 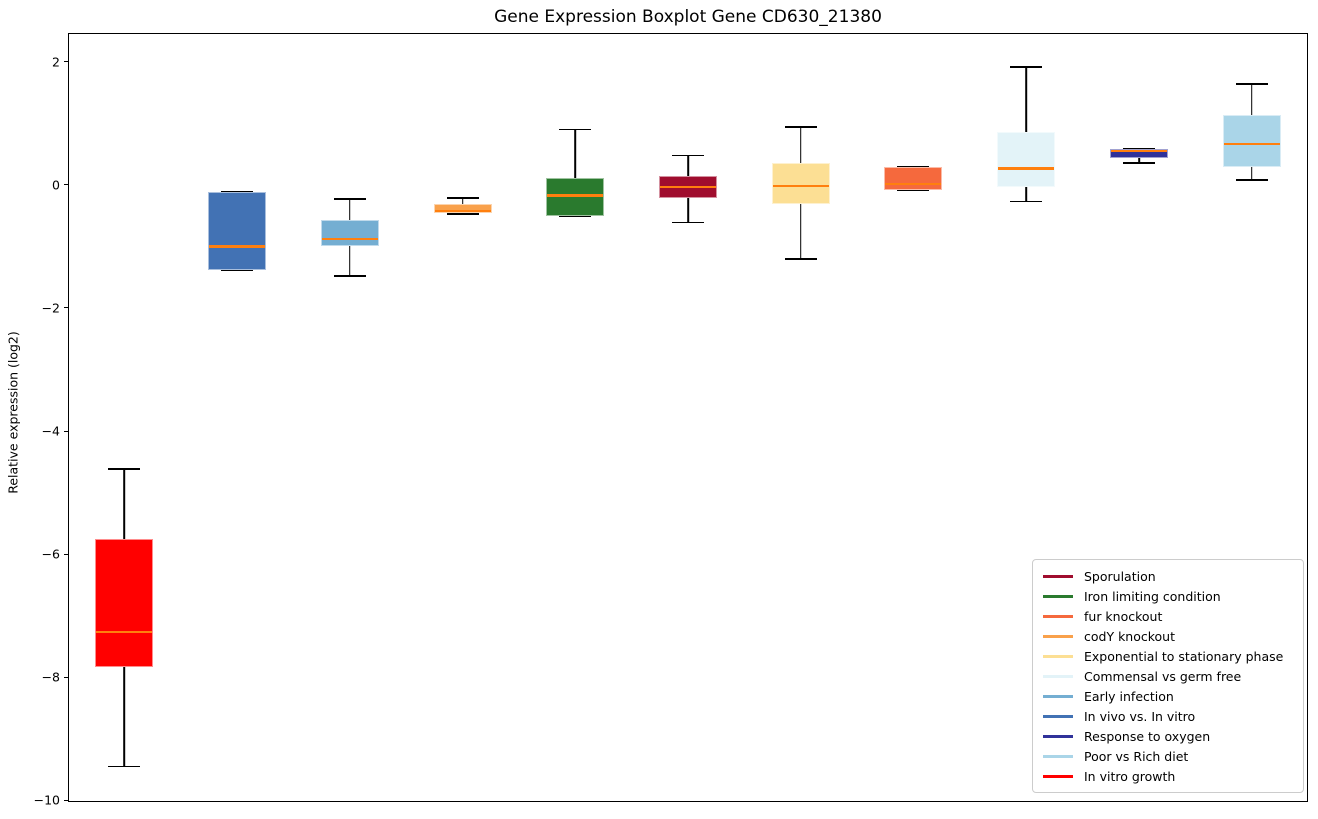 I want to click on y-tick-label: −6, so click(x=50, y=554).